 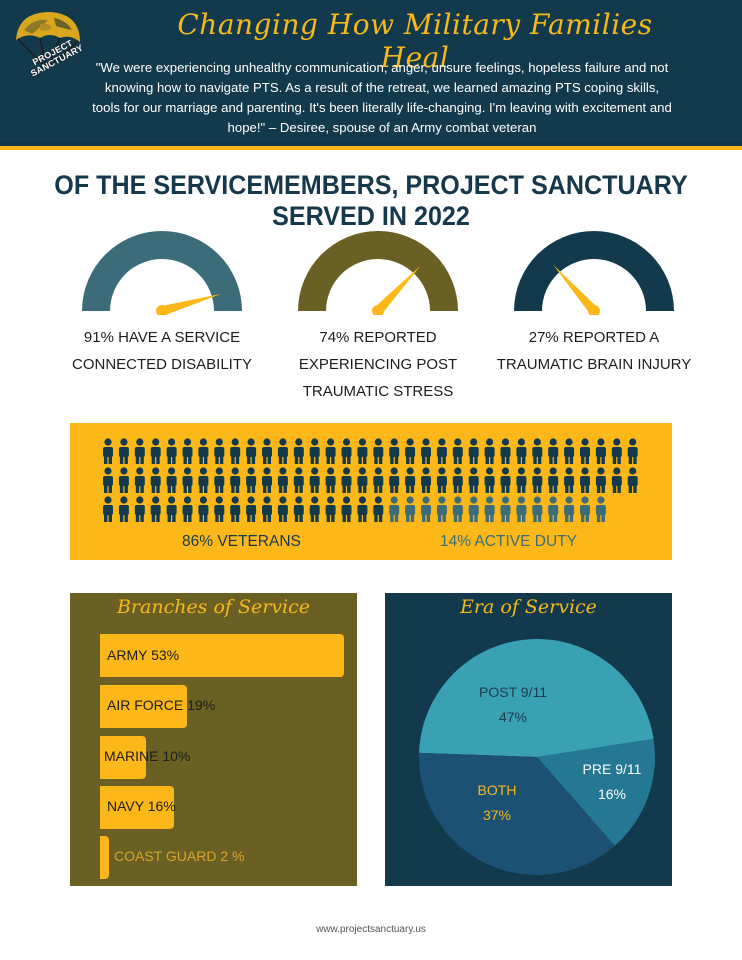 I want to click on disability-gauge, so click(x=162, y=273).